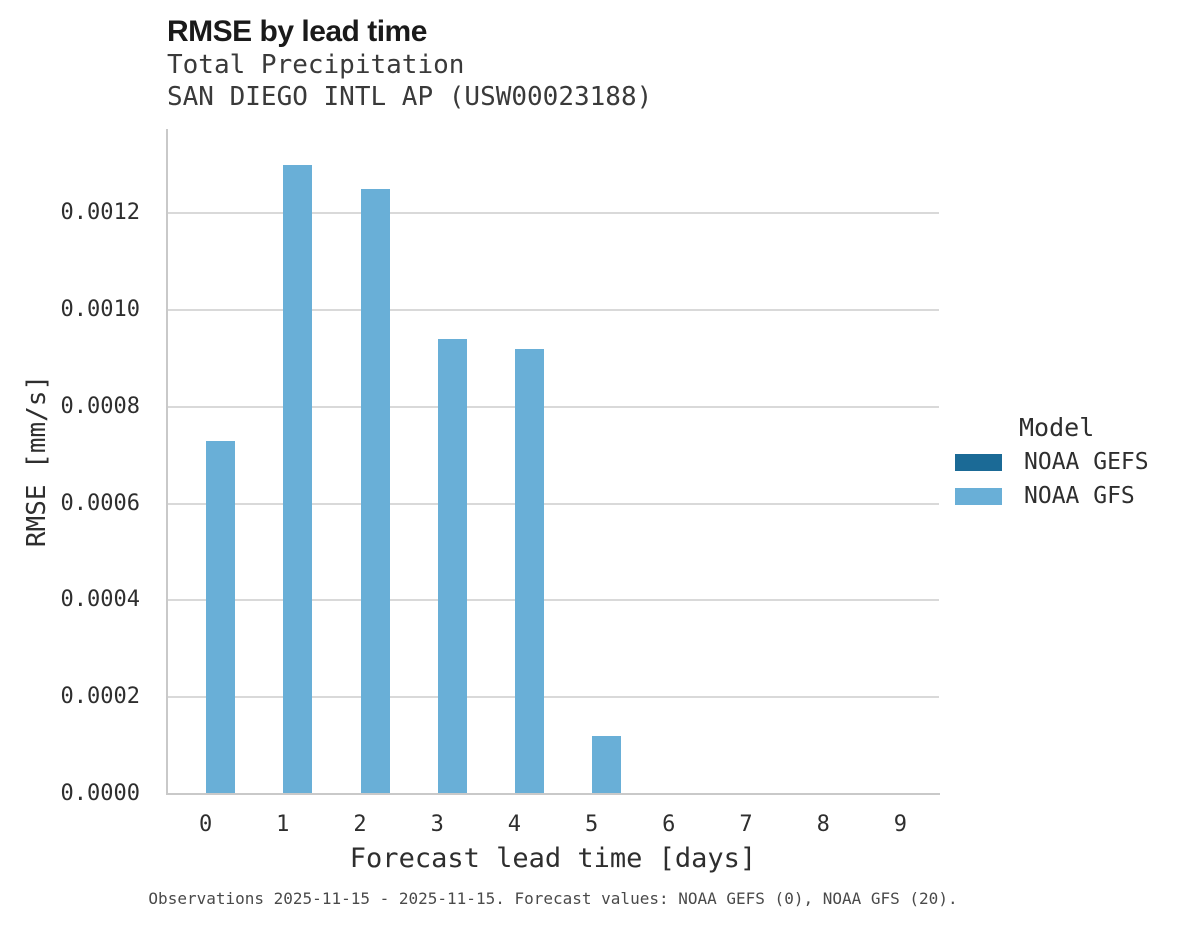 The height and width of the screenshot is (928, 1178). Describe the element at coordinates (1086, 462) in the screenshot. I see `legend-label-noaa-gefs: NOAA GEFS` at that location.